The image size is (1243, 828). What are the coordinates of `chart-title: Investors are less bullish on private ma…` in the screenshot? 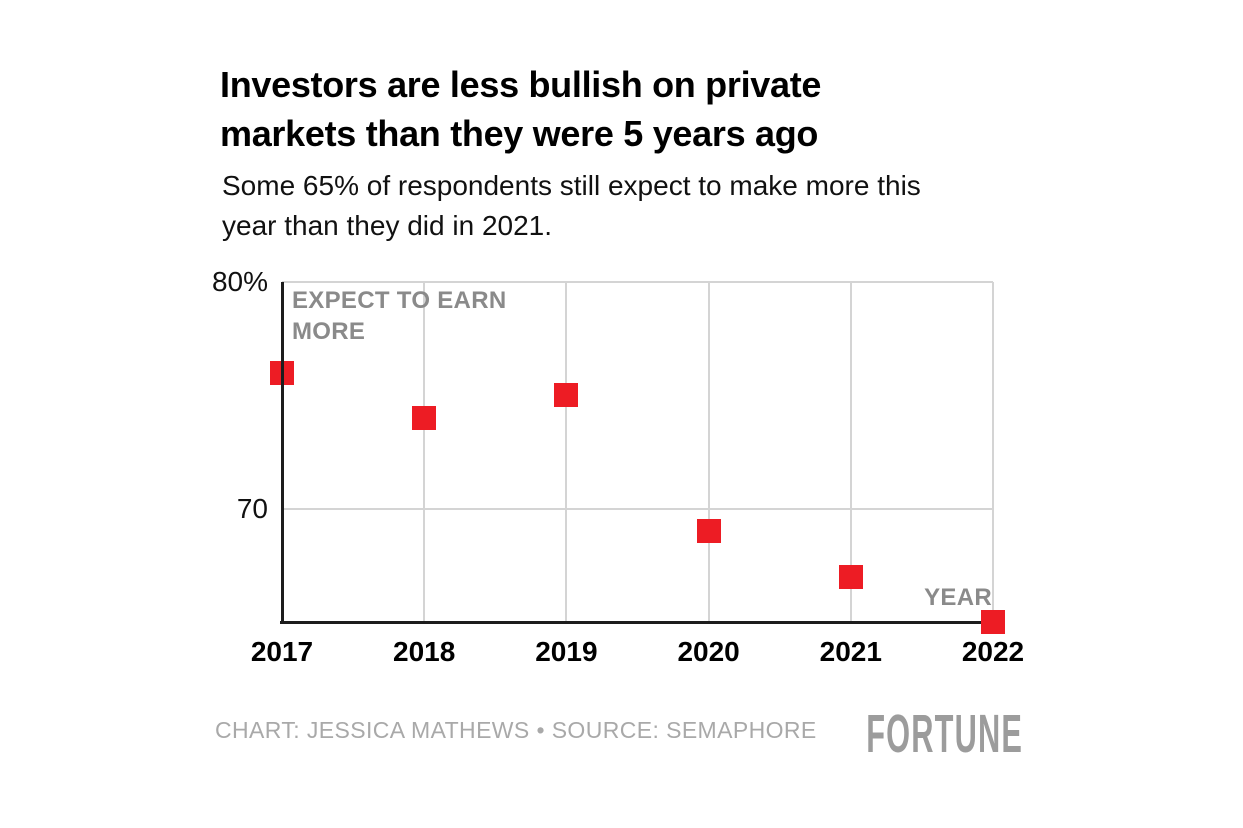 It's located at (521, 109).